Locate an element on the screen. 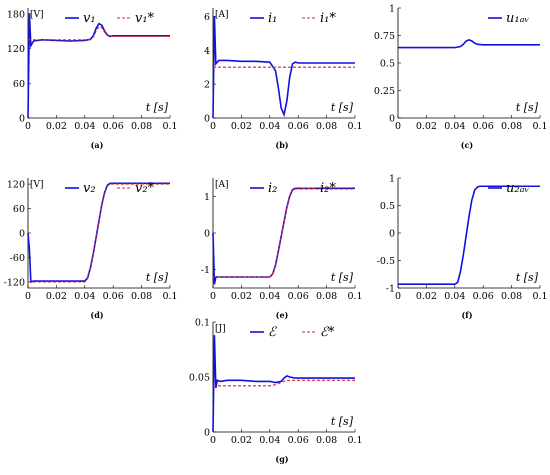  y-unit-label: [J] is located at coordinates (220, 329).